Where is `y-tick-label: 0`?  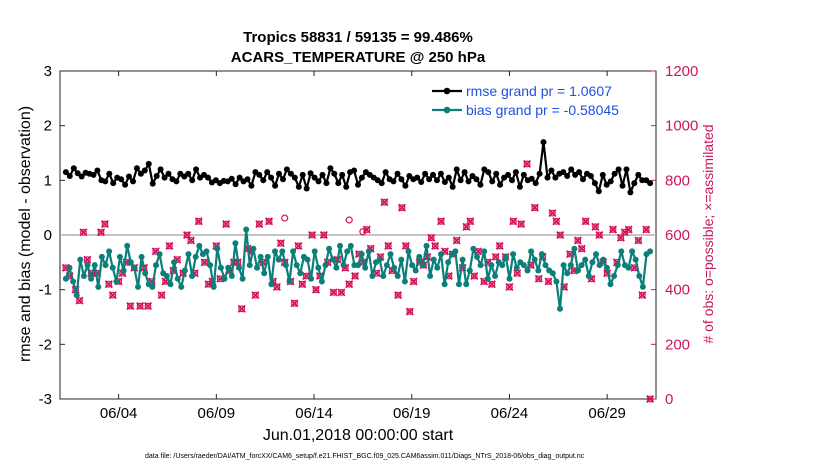
y-tick-label: 0 is located at coordinates (48, 235).